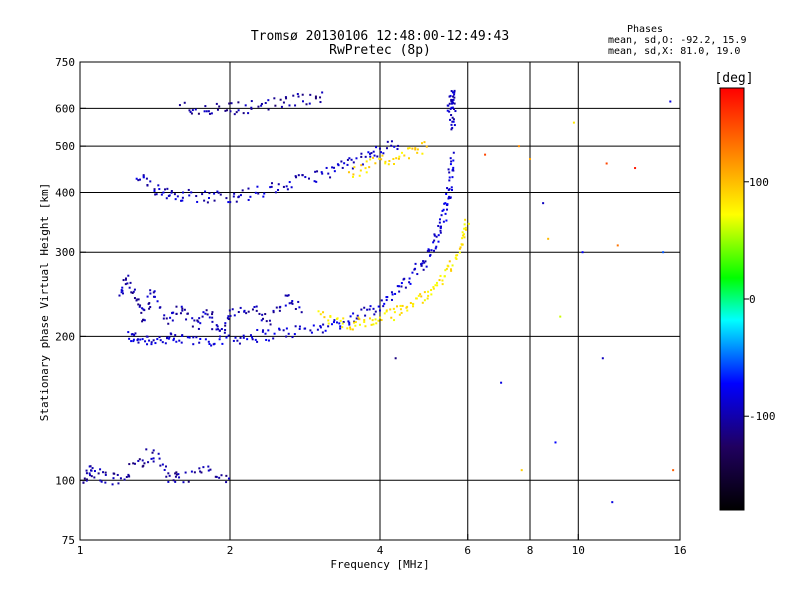  Describe the element at coordinates (733, 78) in the screenshot. I see `colorbar-label: [deg]` at that location.